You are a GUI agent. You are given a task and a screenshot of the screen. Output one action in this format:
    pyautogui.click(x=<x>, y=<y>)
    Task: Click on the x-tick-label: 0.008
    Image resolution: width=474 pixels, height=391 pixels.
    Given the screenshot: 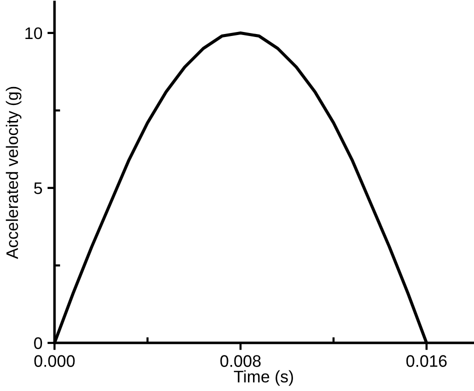 What is the action you would take?
    pyautogui.click(x=240, y=361)
    